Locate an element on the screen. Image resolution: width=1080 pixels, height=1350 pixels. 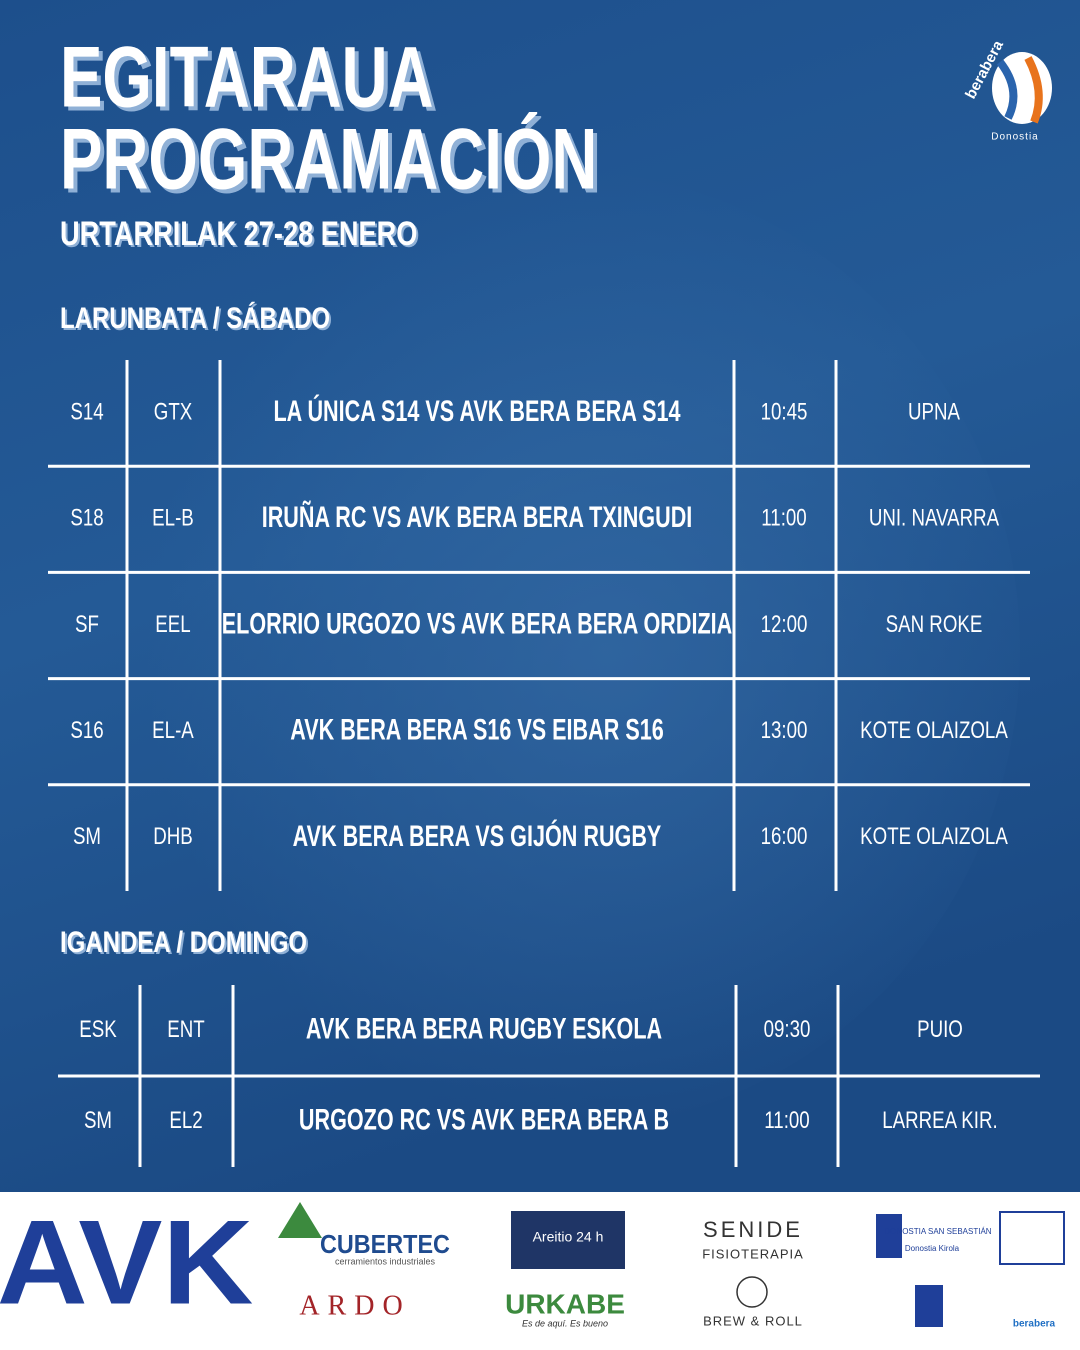
league: EL-A is located at coordinates (173, 730).